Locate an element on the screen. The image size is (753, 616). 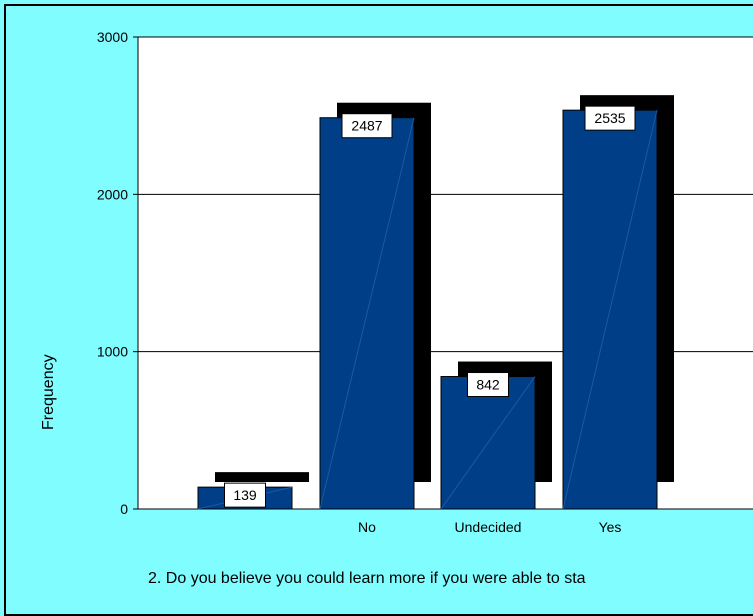
y-tick-label: 1000 is located at coordinates (112, 352).